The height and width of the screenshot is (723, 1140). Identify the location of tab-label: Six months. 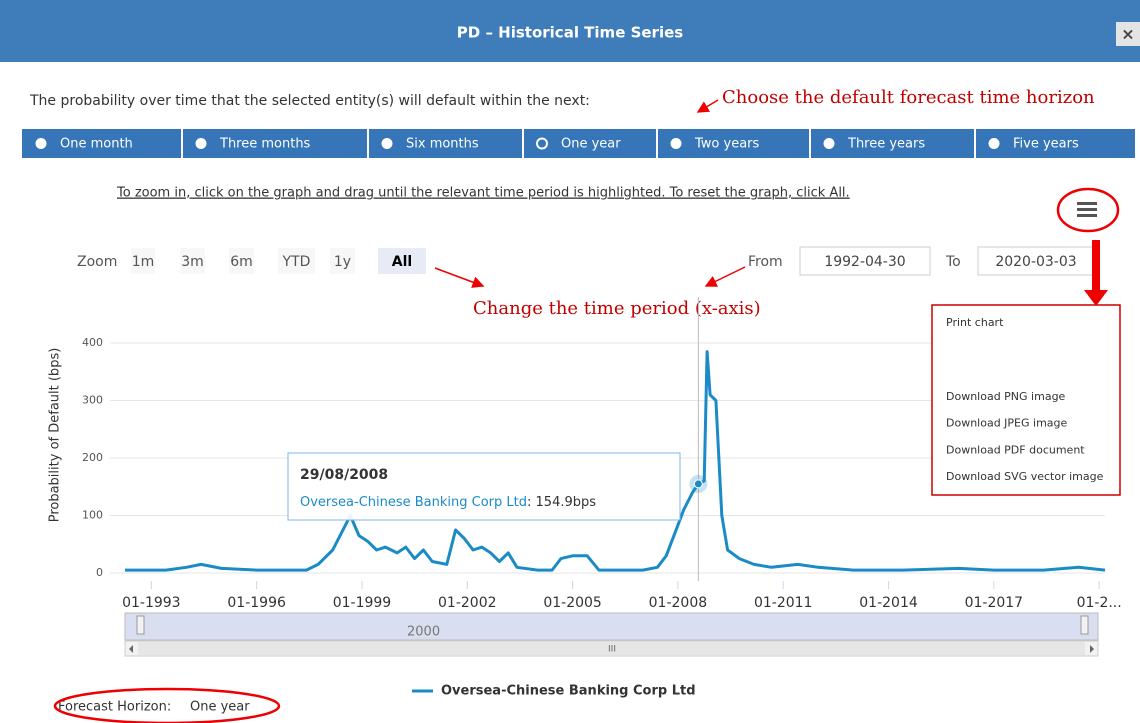
(442, 144).